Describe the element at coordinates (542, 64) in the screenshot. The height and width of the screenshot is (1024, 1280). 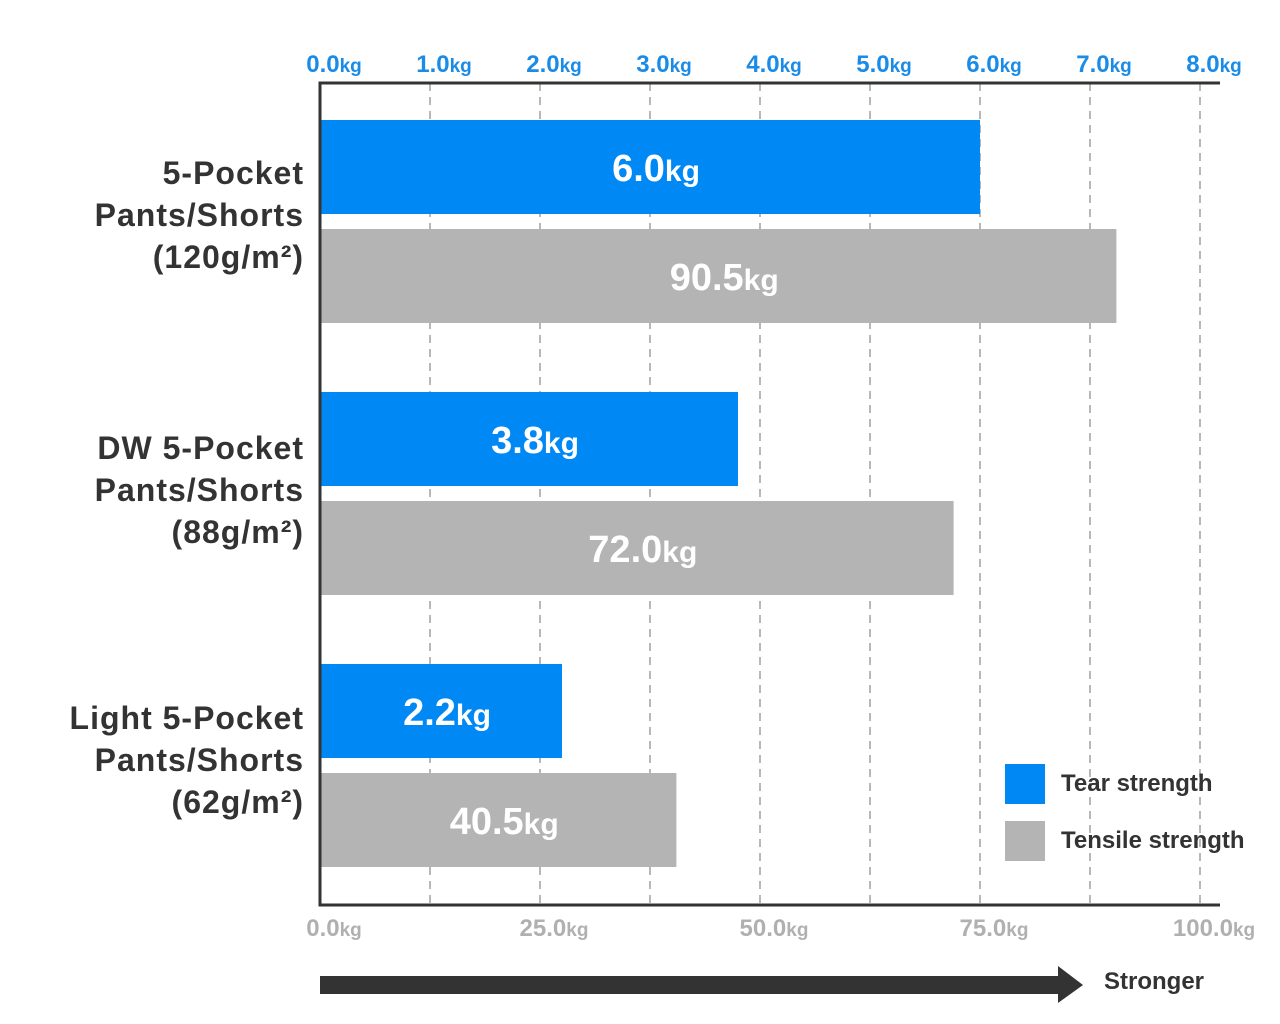
I see `top-tick-label-number: 2.0` at that location.